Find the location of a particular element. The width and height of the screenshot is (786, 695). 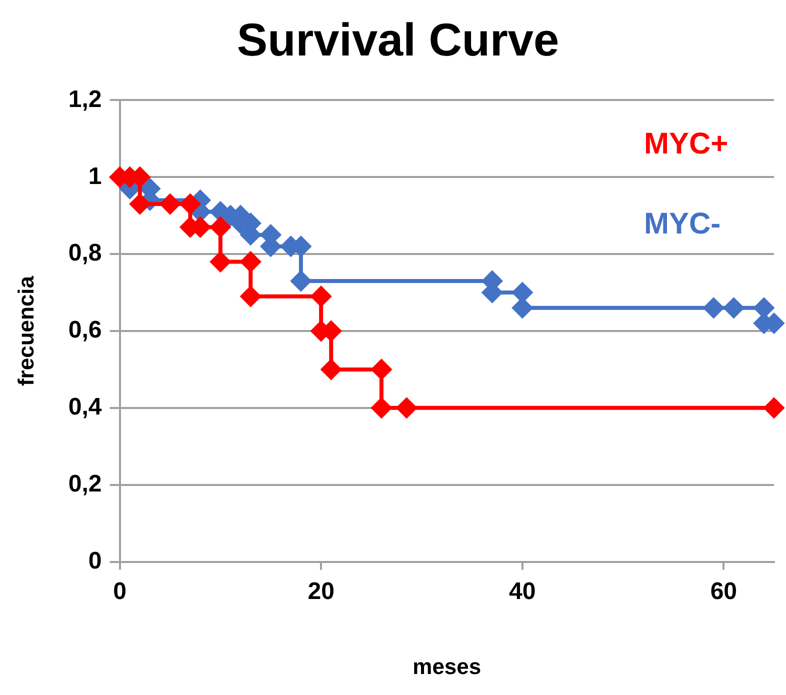

y-tick-label: 0 is located at coordinates (95, 560).